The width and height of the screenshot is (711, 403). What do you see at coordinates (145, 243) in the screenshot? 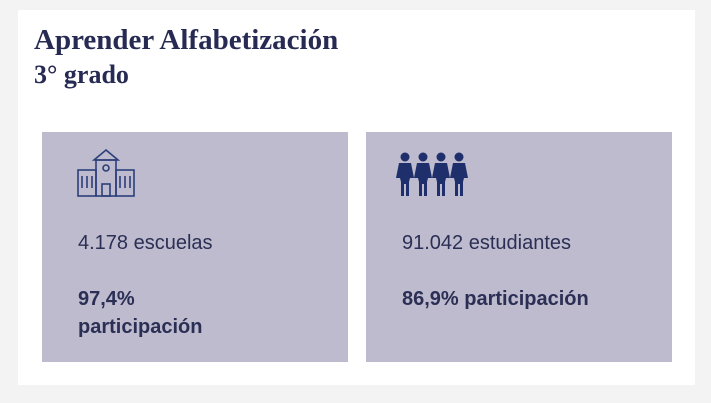
I see `schools-count: 4.178 escuelas` at bounding box center [145, 243].